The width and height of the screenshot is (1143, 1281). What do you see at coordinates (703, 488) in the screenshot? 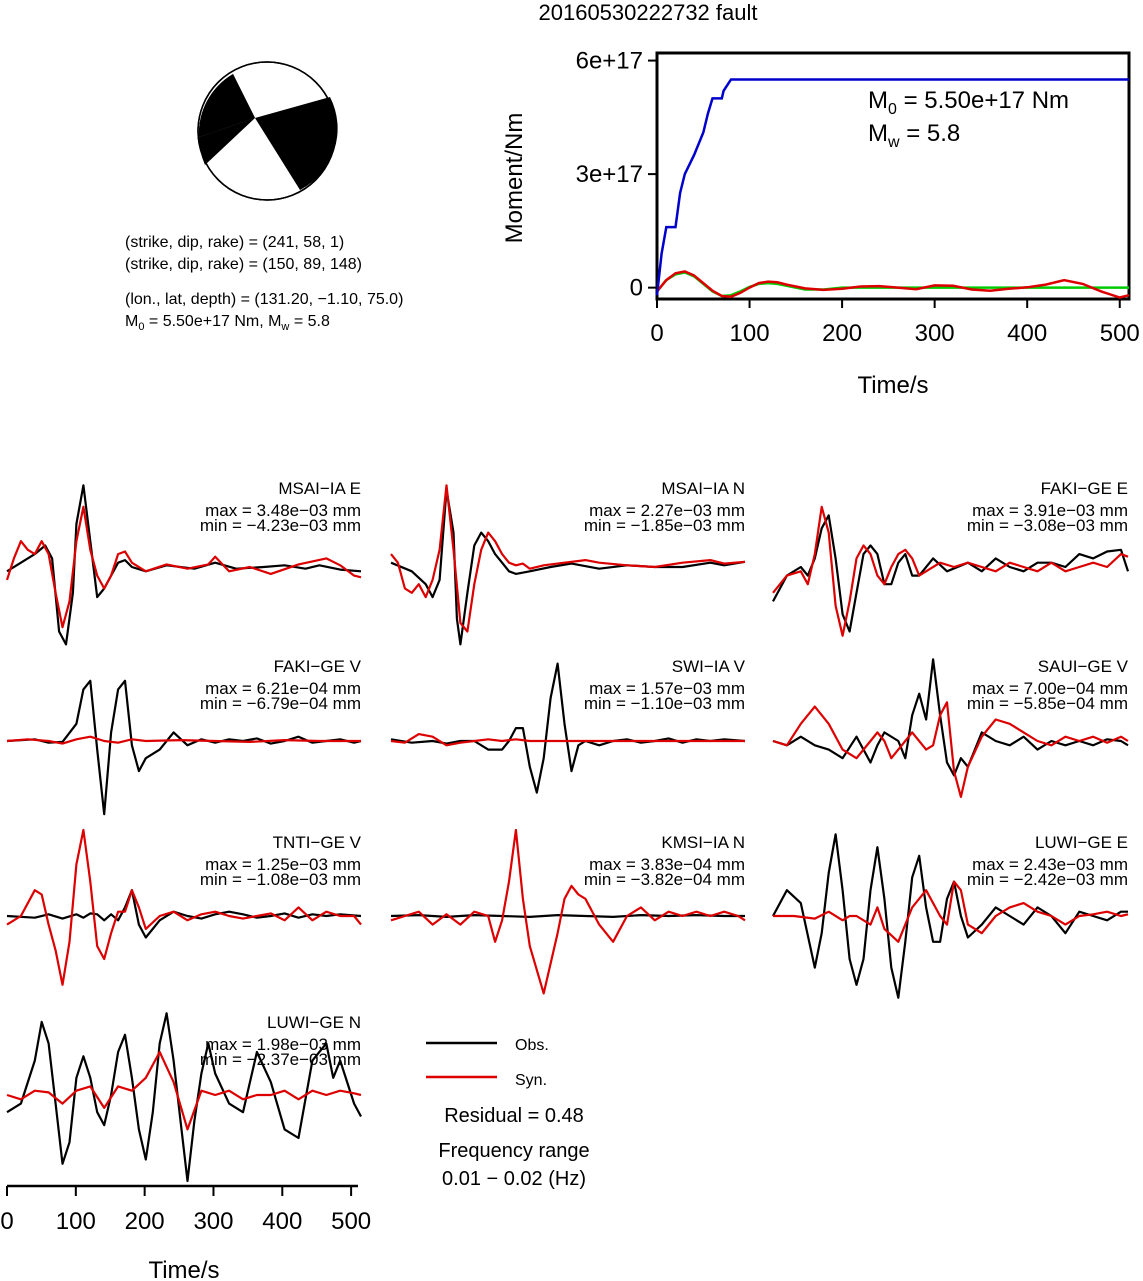
I see `station-label: MSAI−IA N` at bounding box center [703, 488].